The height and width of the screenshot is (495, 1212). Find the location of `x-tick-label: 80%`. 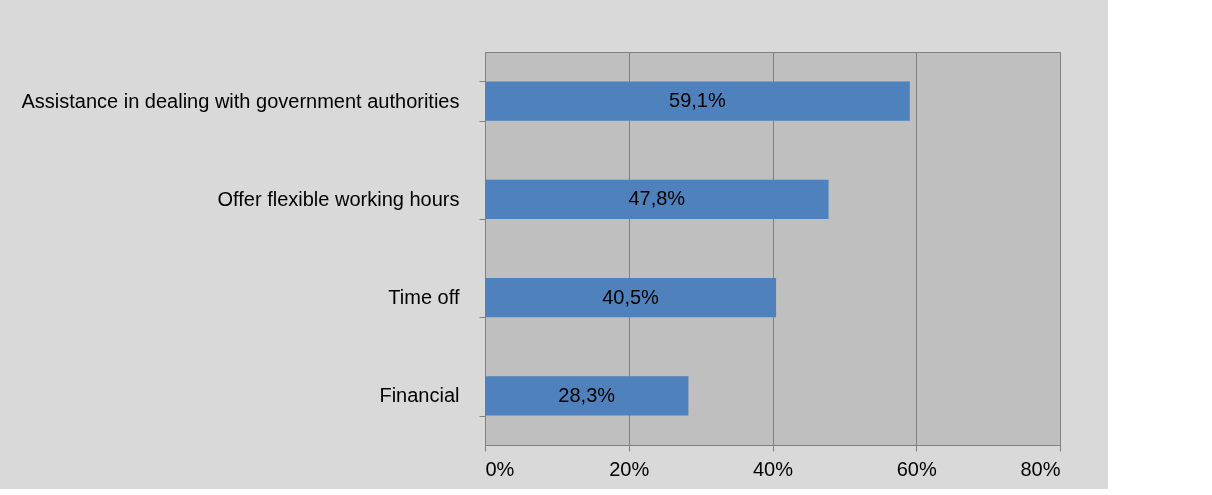

x-tick-label: 80% is located at coordinates (1040, 468).